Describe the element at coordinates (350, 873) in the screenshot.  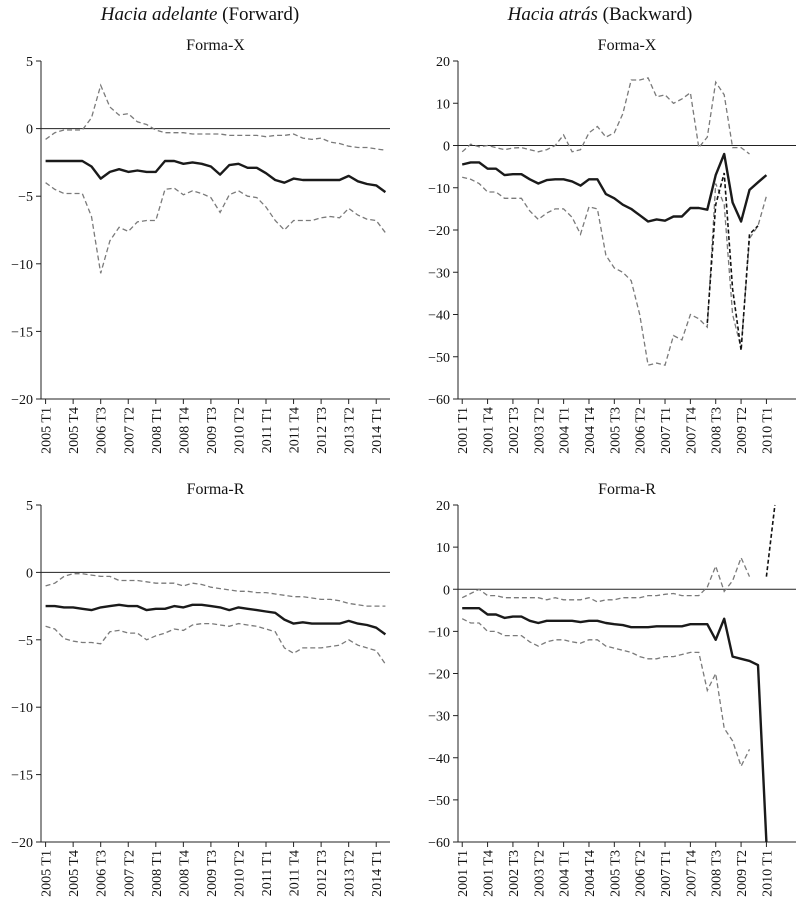
I see `x-tick-label: 2013 T2` at that location.